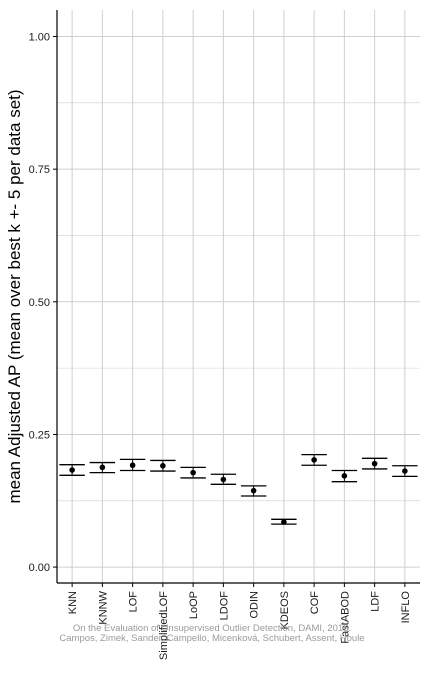  I want to click on errorbar-simplifiedlof, so click(163, 465).